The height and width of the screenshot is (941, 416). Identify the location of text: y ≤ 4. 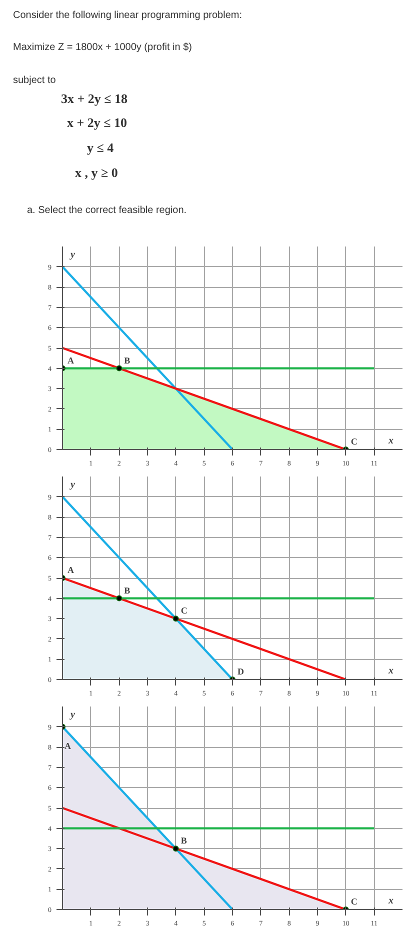
(101, 147).